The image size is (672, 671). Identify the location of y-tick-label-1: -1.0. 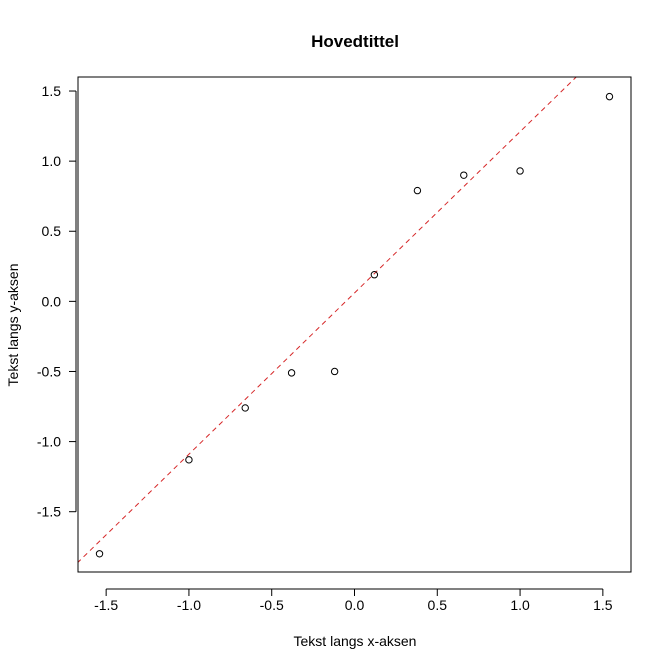
(49, 442).